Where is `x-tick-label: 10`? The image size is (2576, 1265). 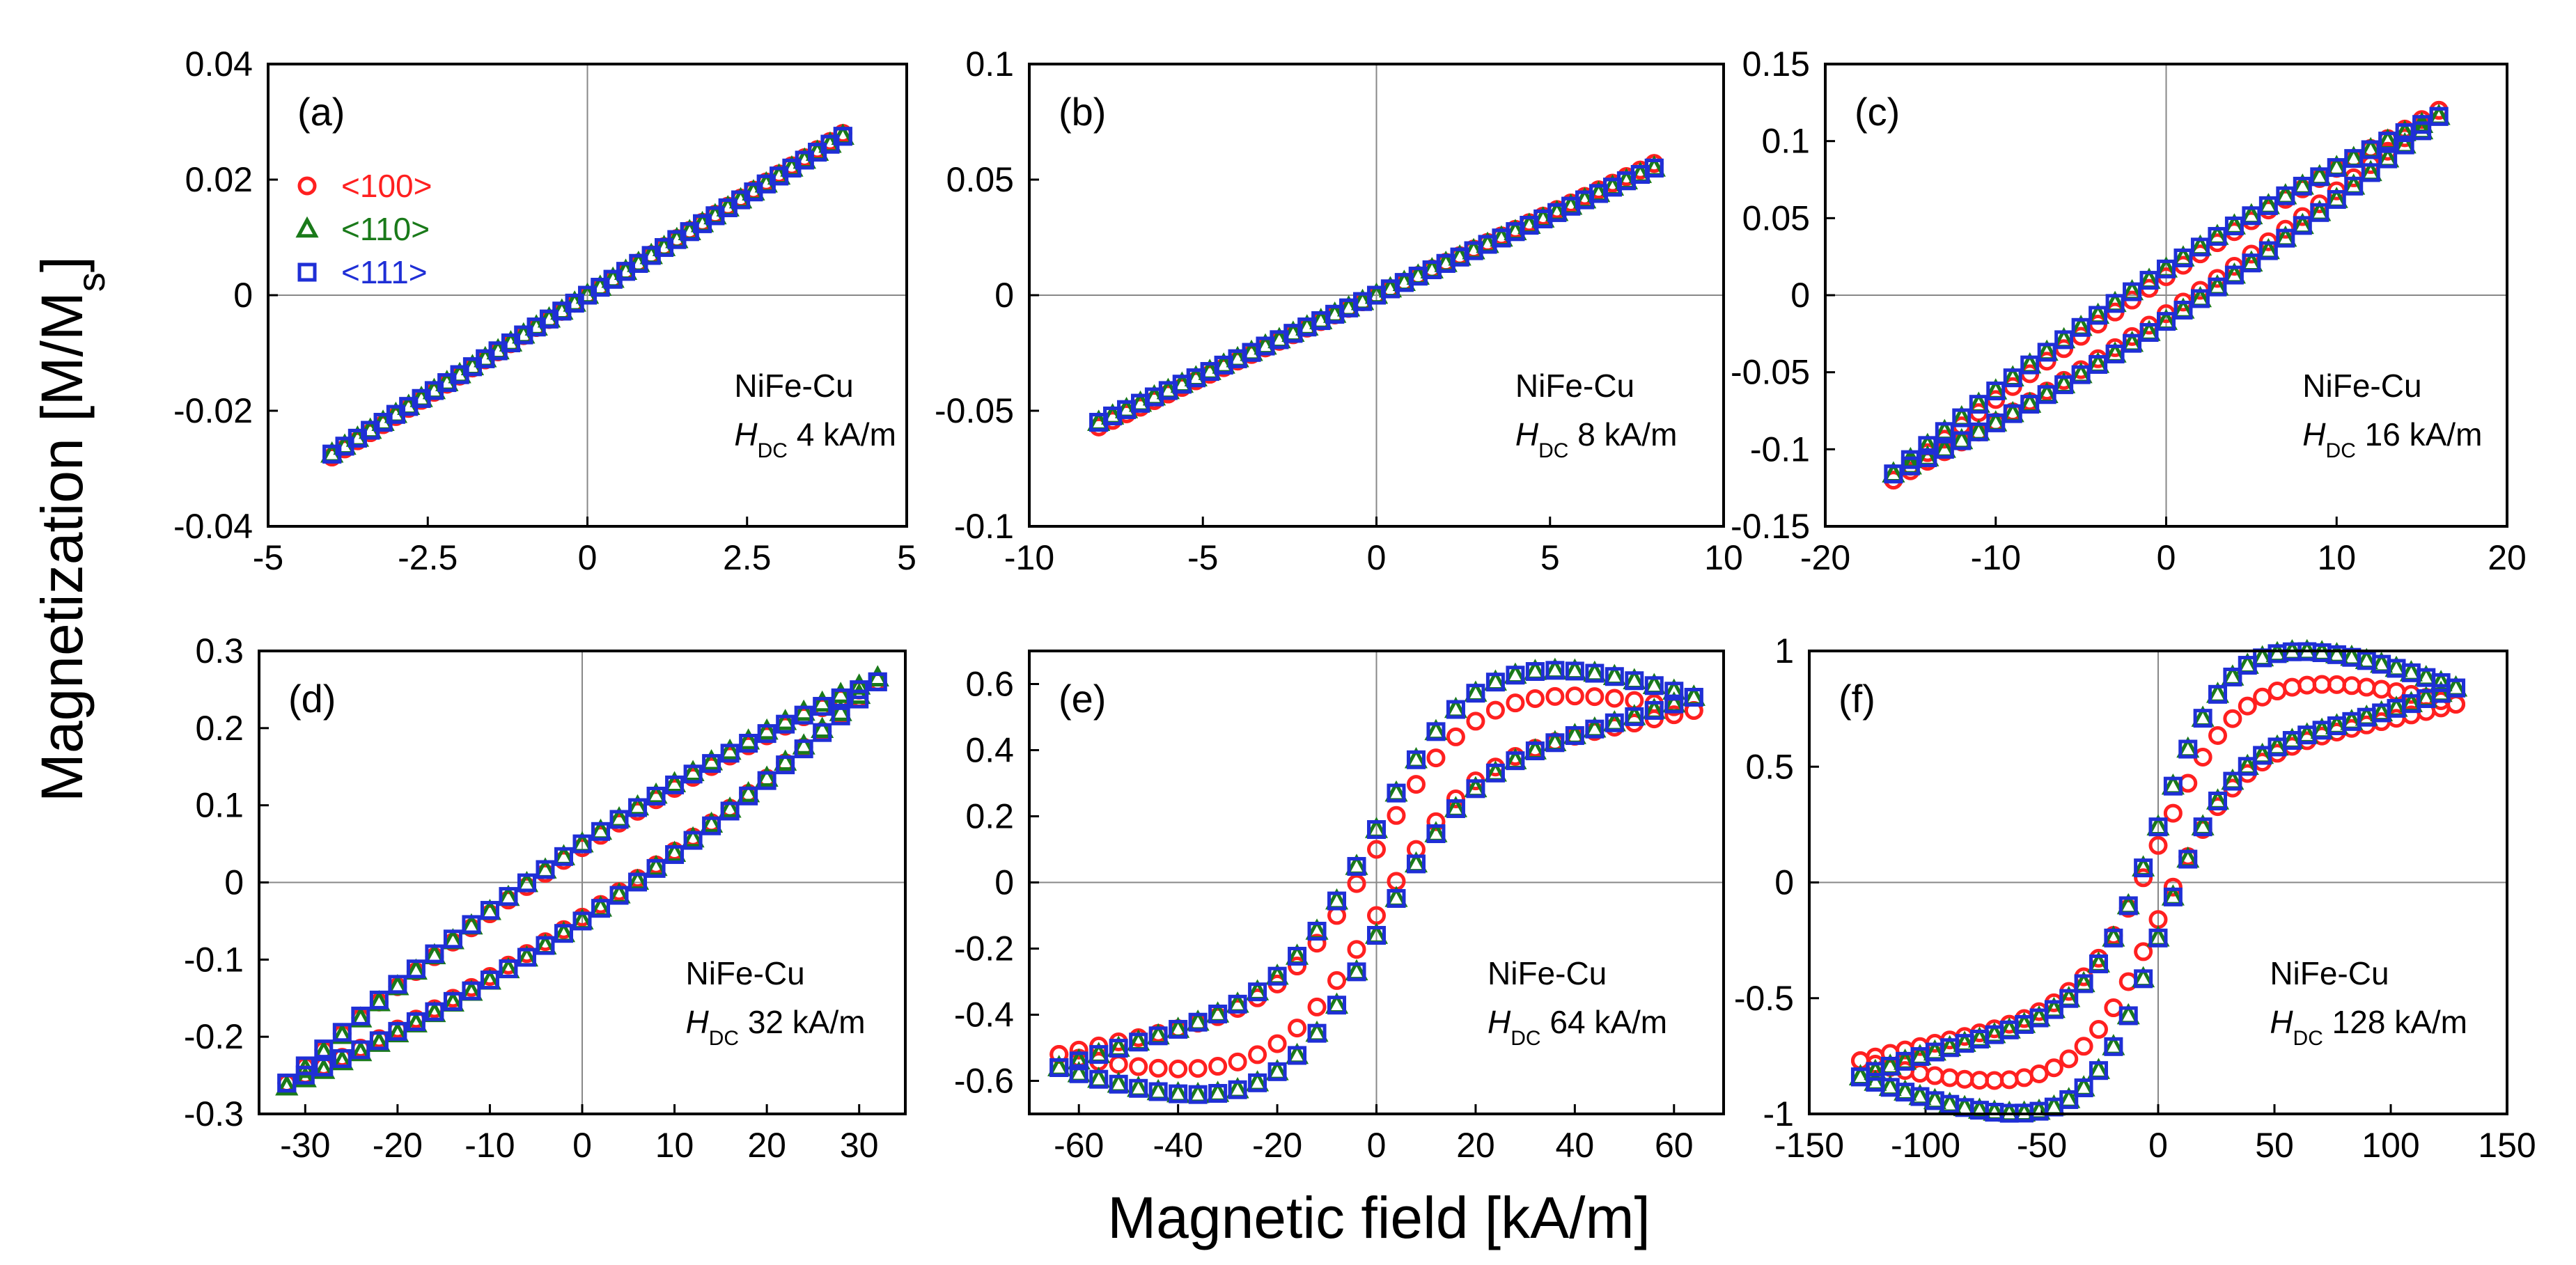
x-tick-label: 10 is located at coordinates (675, 1145).